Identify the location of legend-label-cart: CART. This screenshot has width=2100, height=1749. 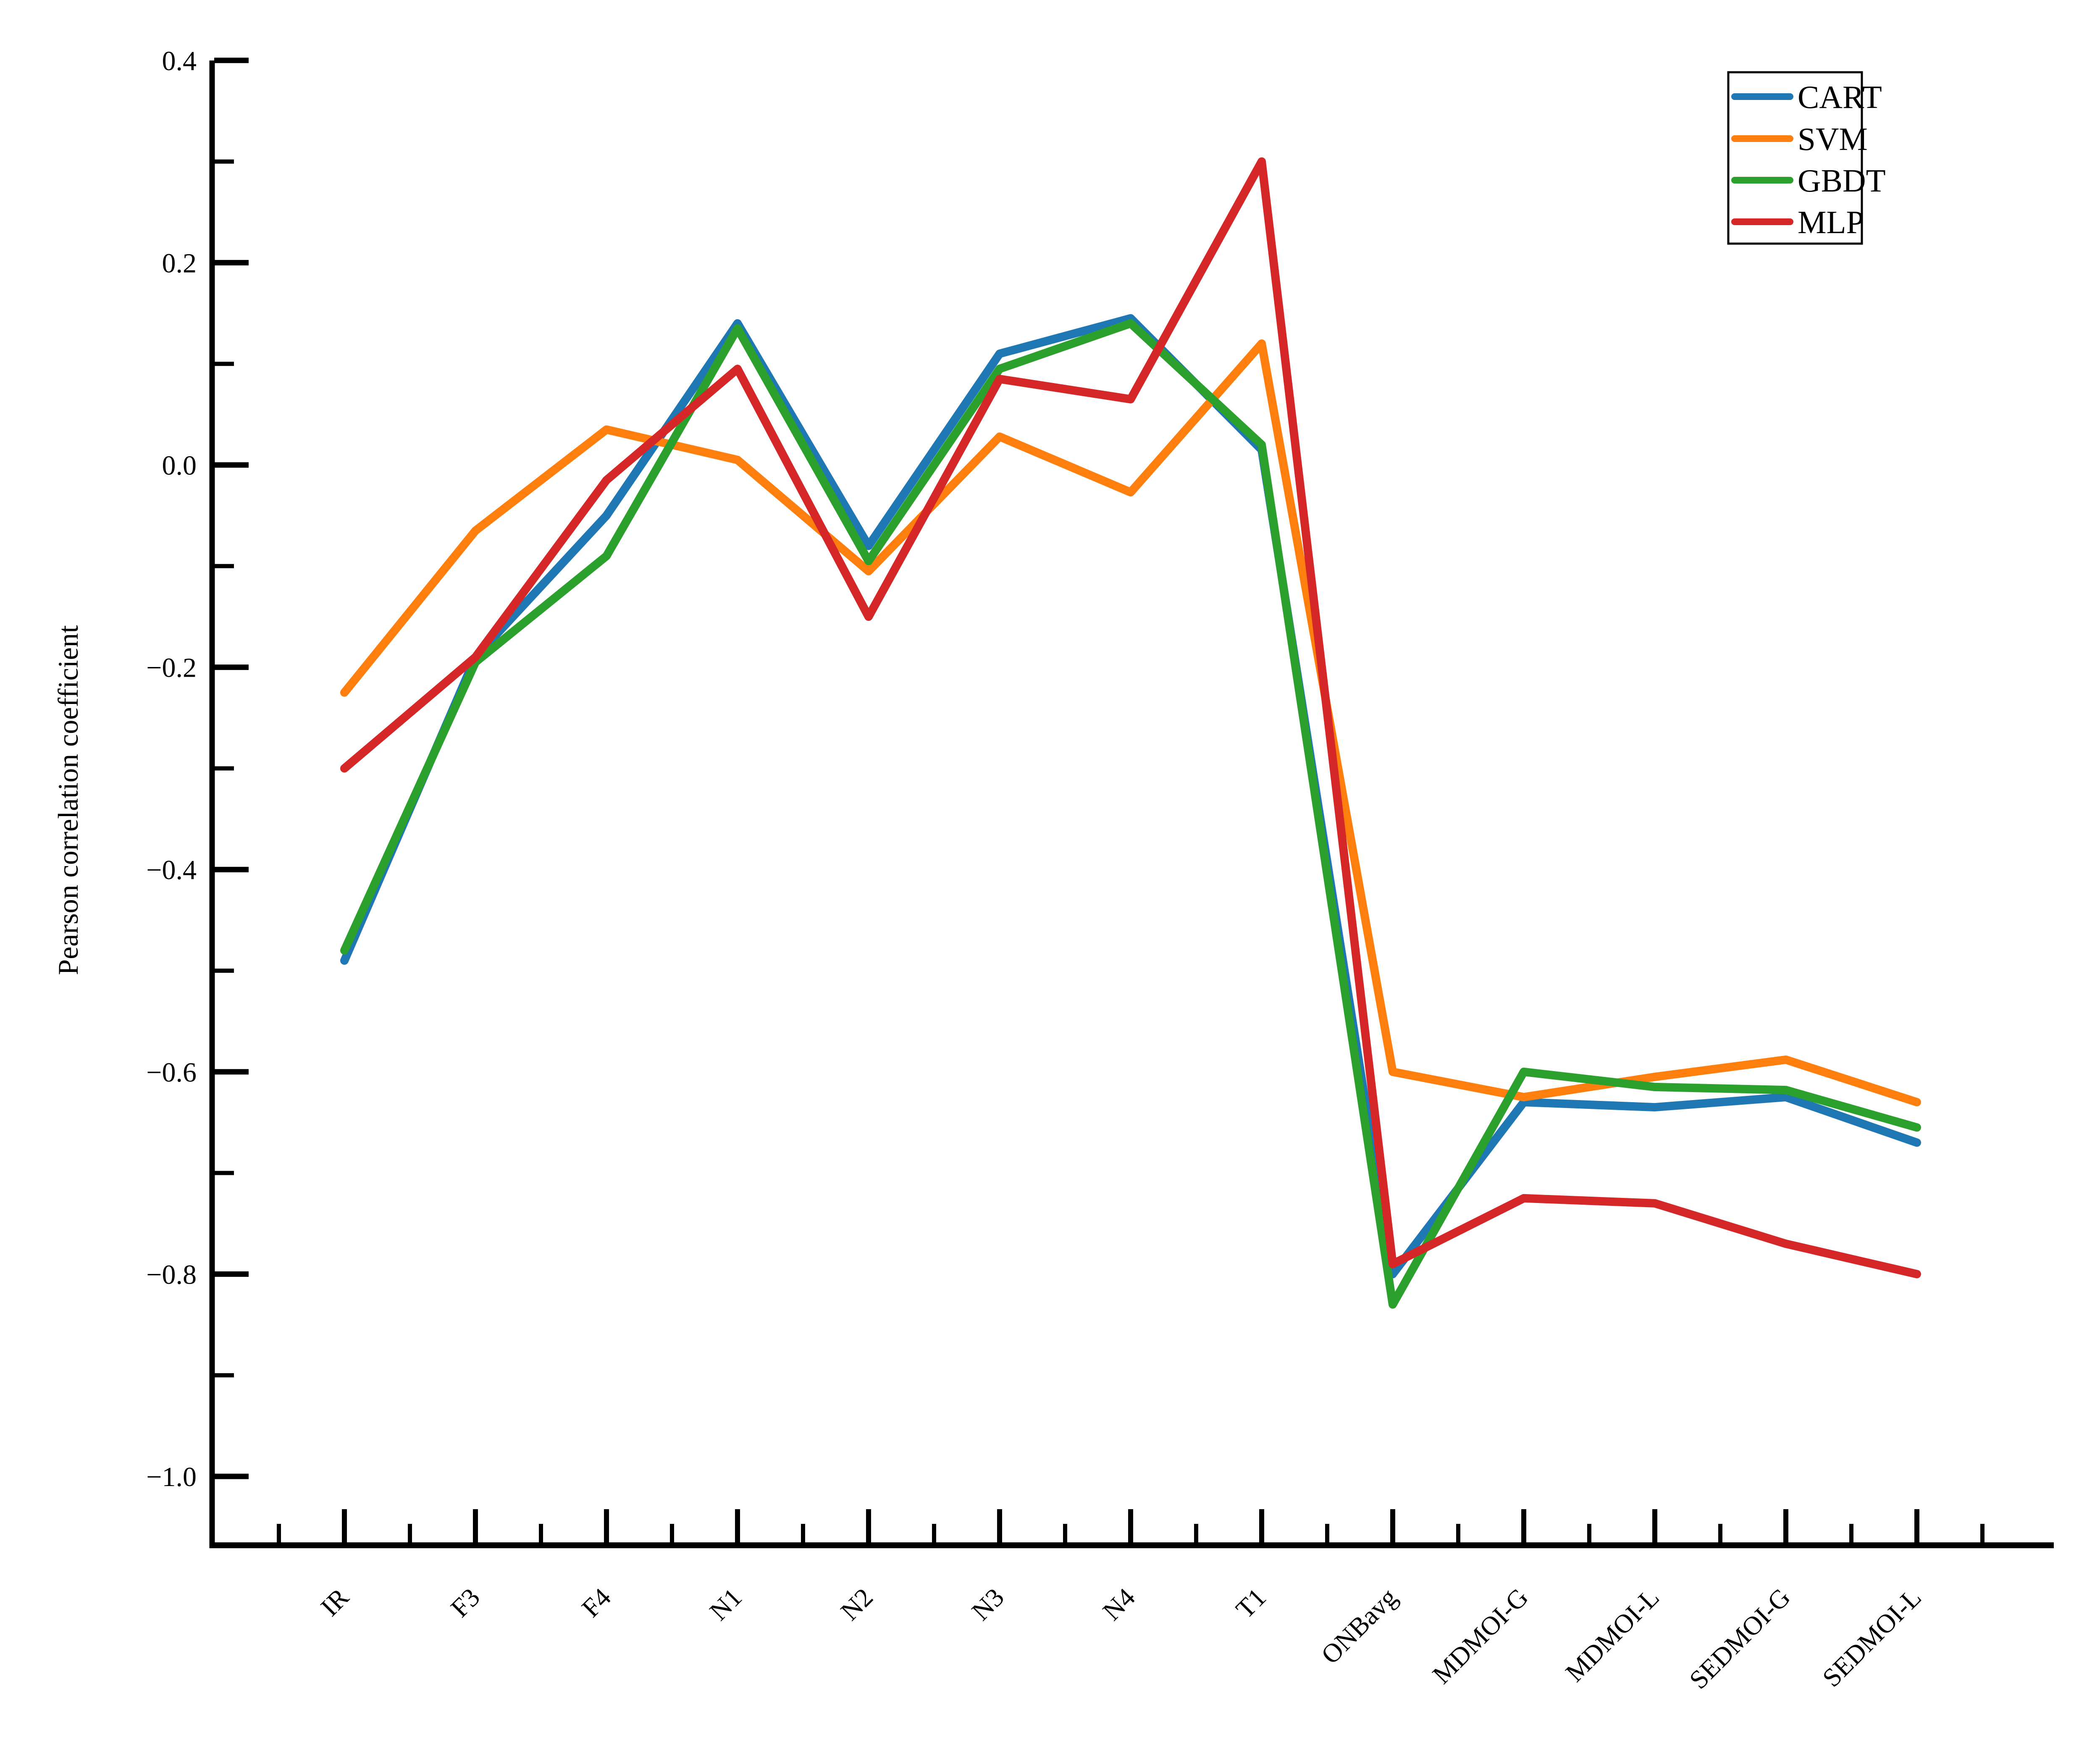
(1840, 97).